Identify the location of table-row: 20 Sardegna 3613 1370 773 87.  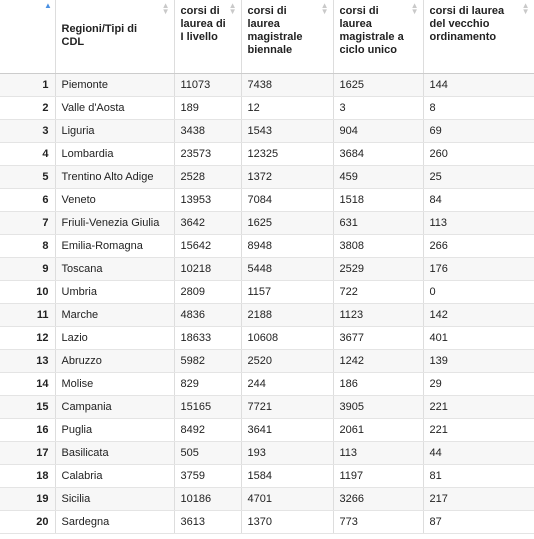
(267, 522).